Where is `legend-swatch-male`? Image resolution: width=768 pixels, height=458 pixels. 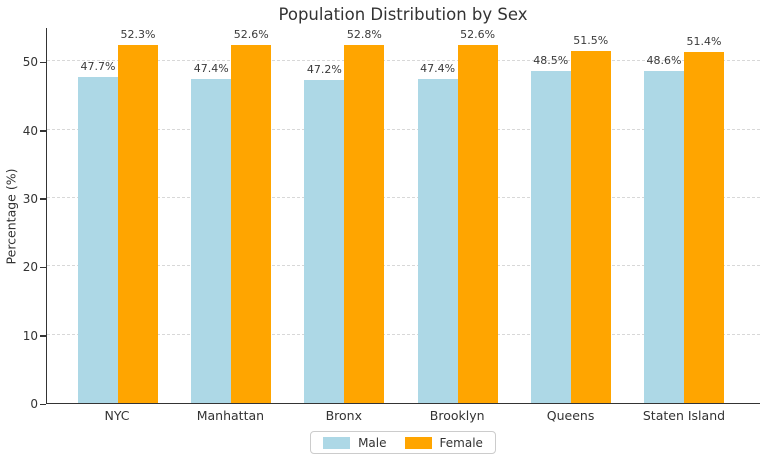 legend-swatch-male is located at coordinates (337, 442).